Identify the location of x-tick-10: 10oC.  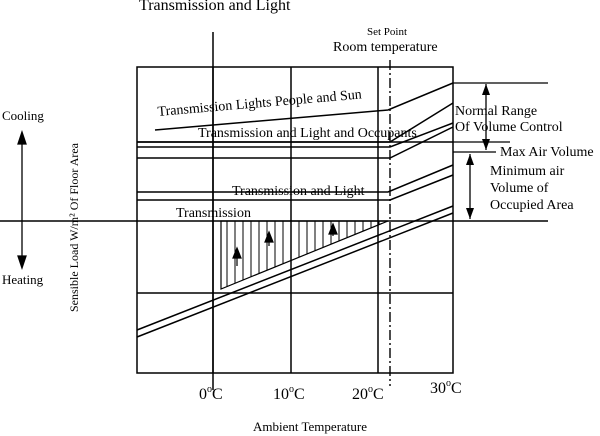
(289, 393).